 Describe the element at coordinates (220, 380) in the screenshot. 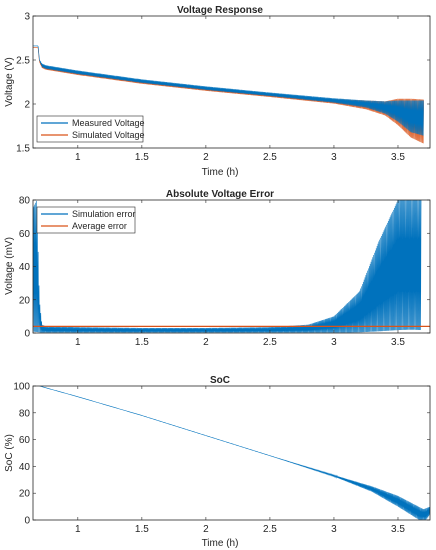

I see `soc-title: SoC` at that location.